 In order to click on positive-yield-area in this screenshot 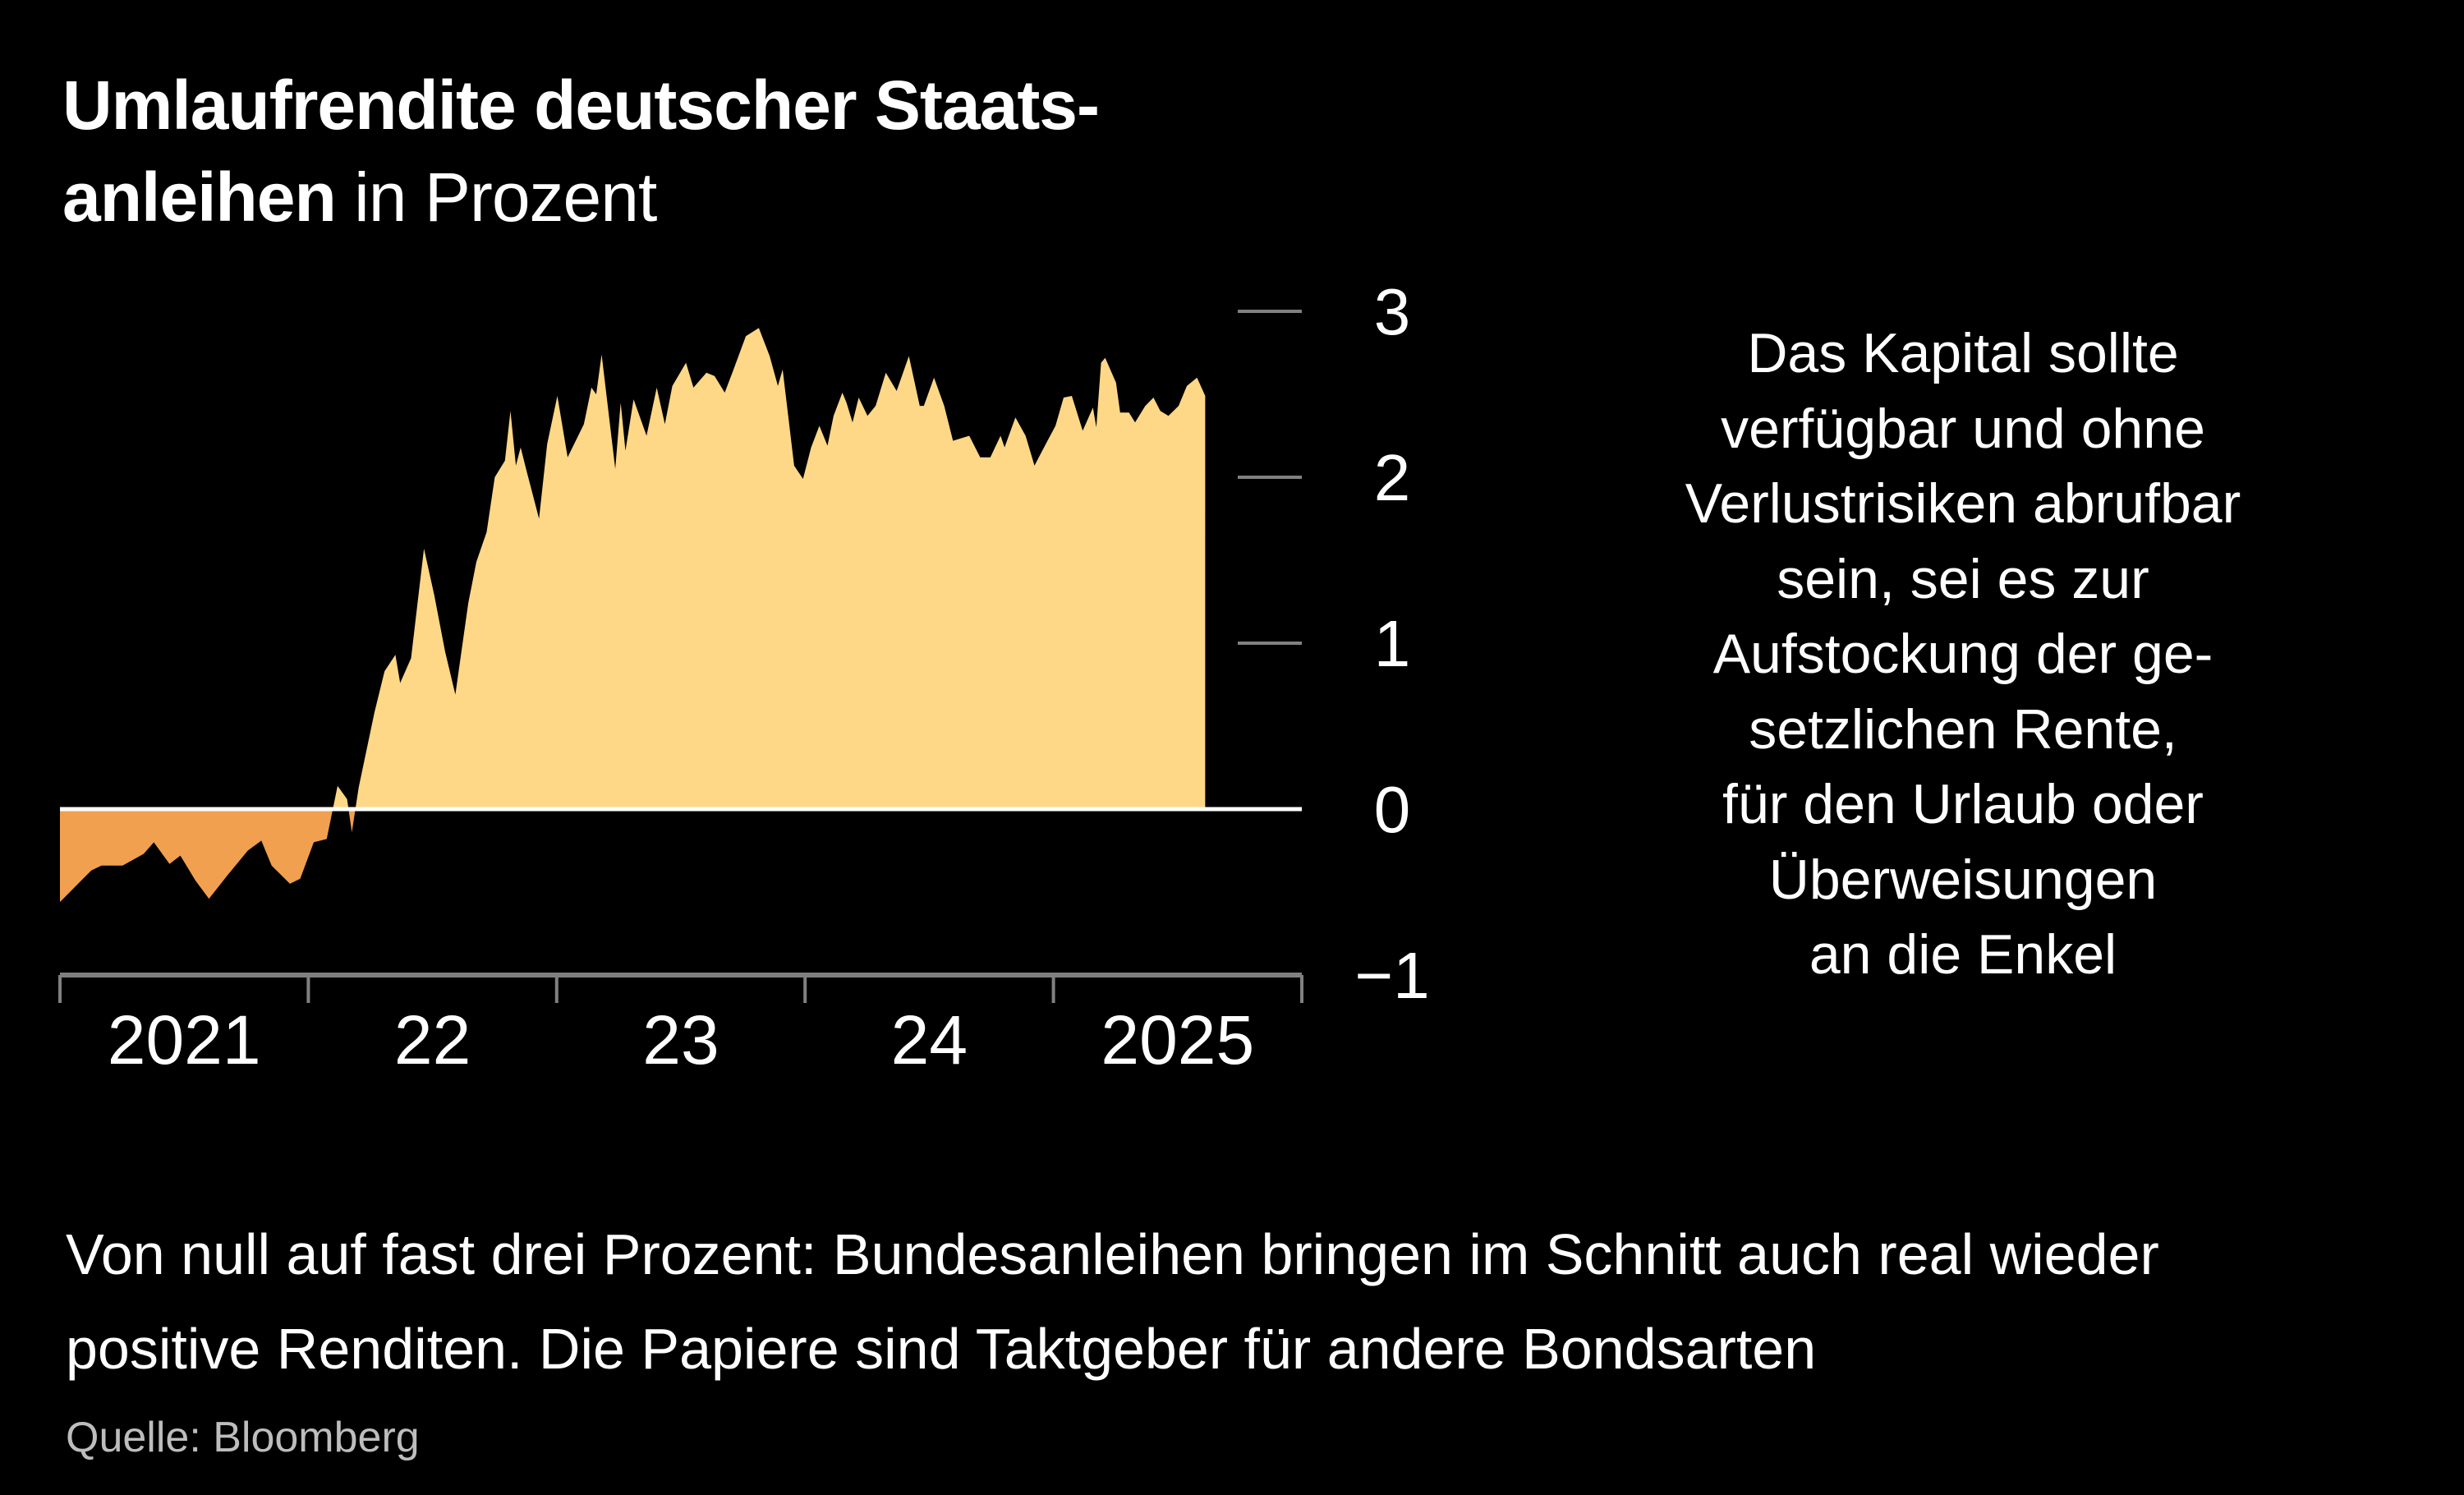, I will do `click(633, 568)`.